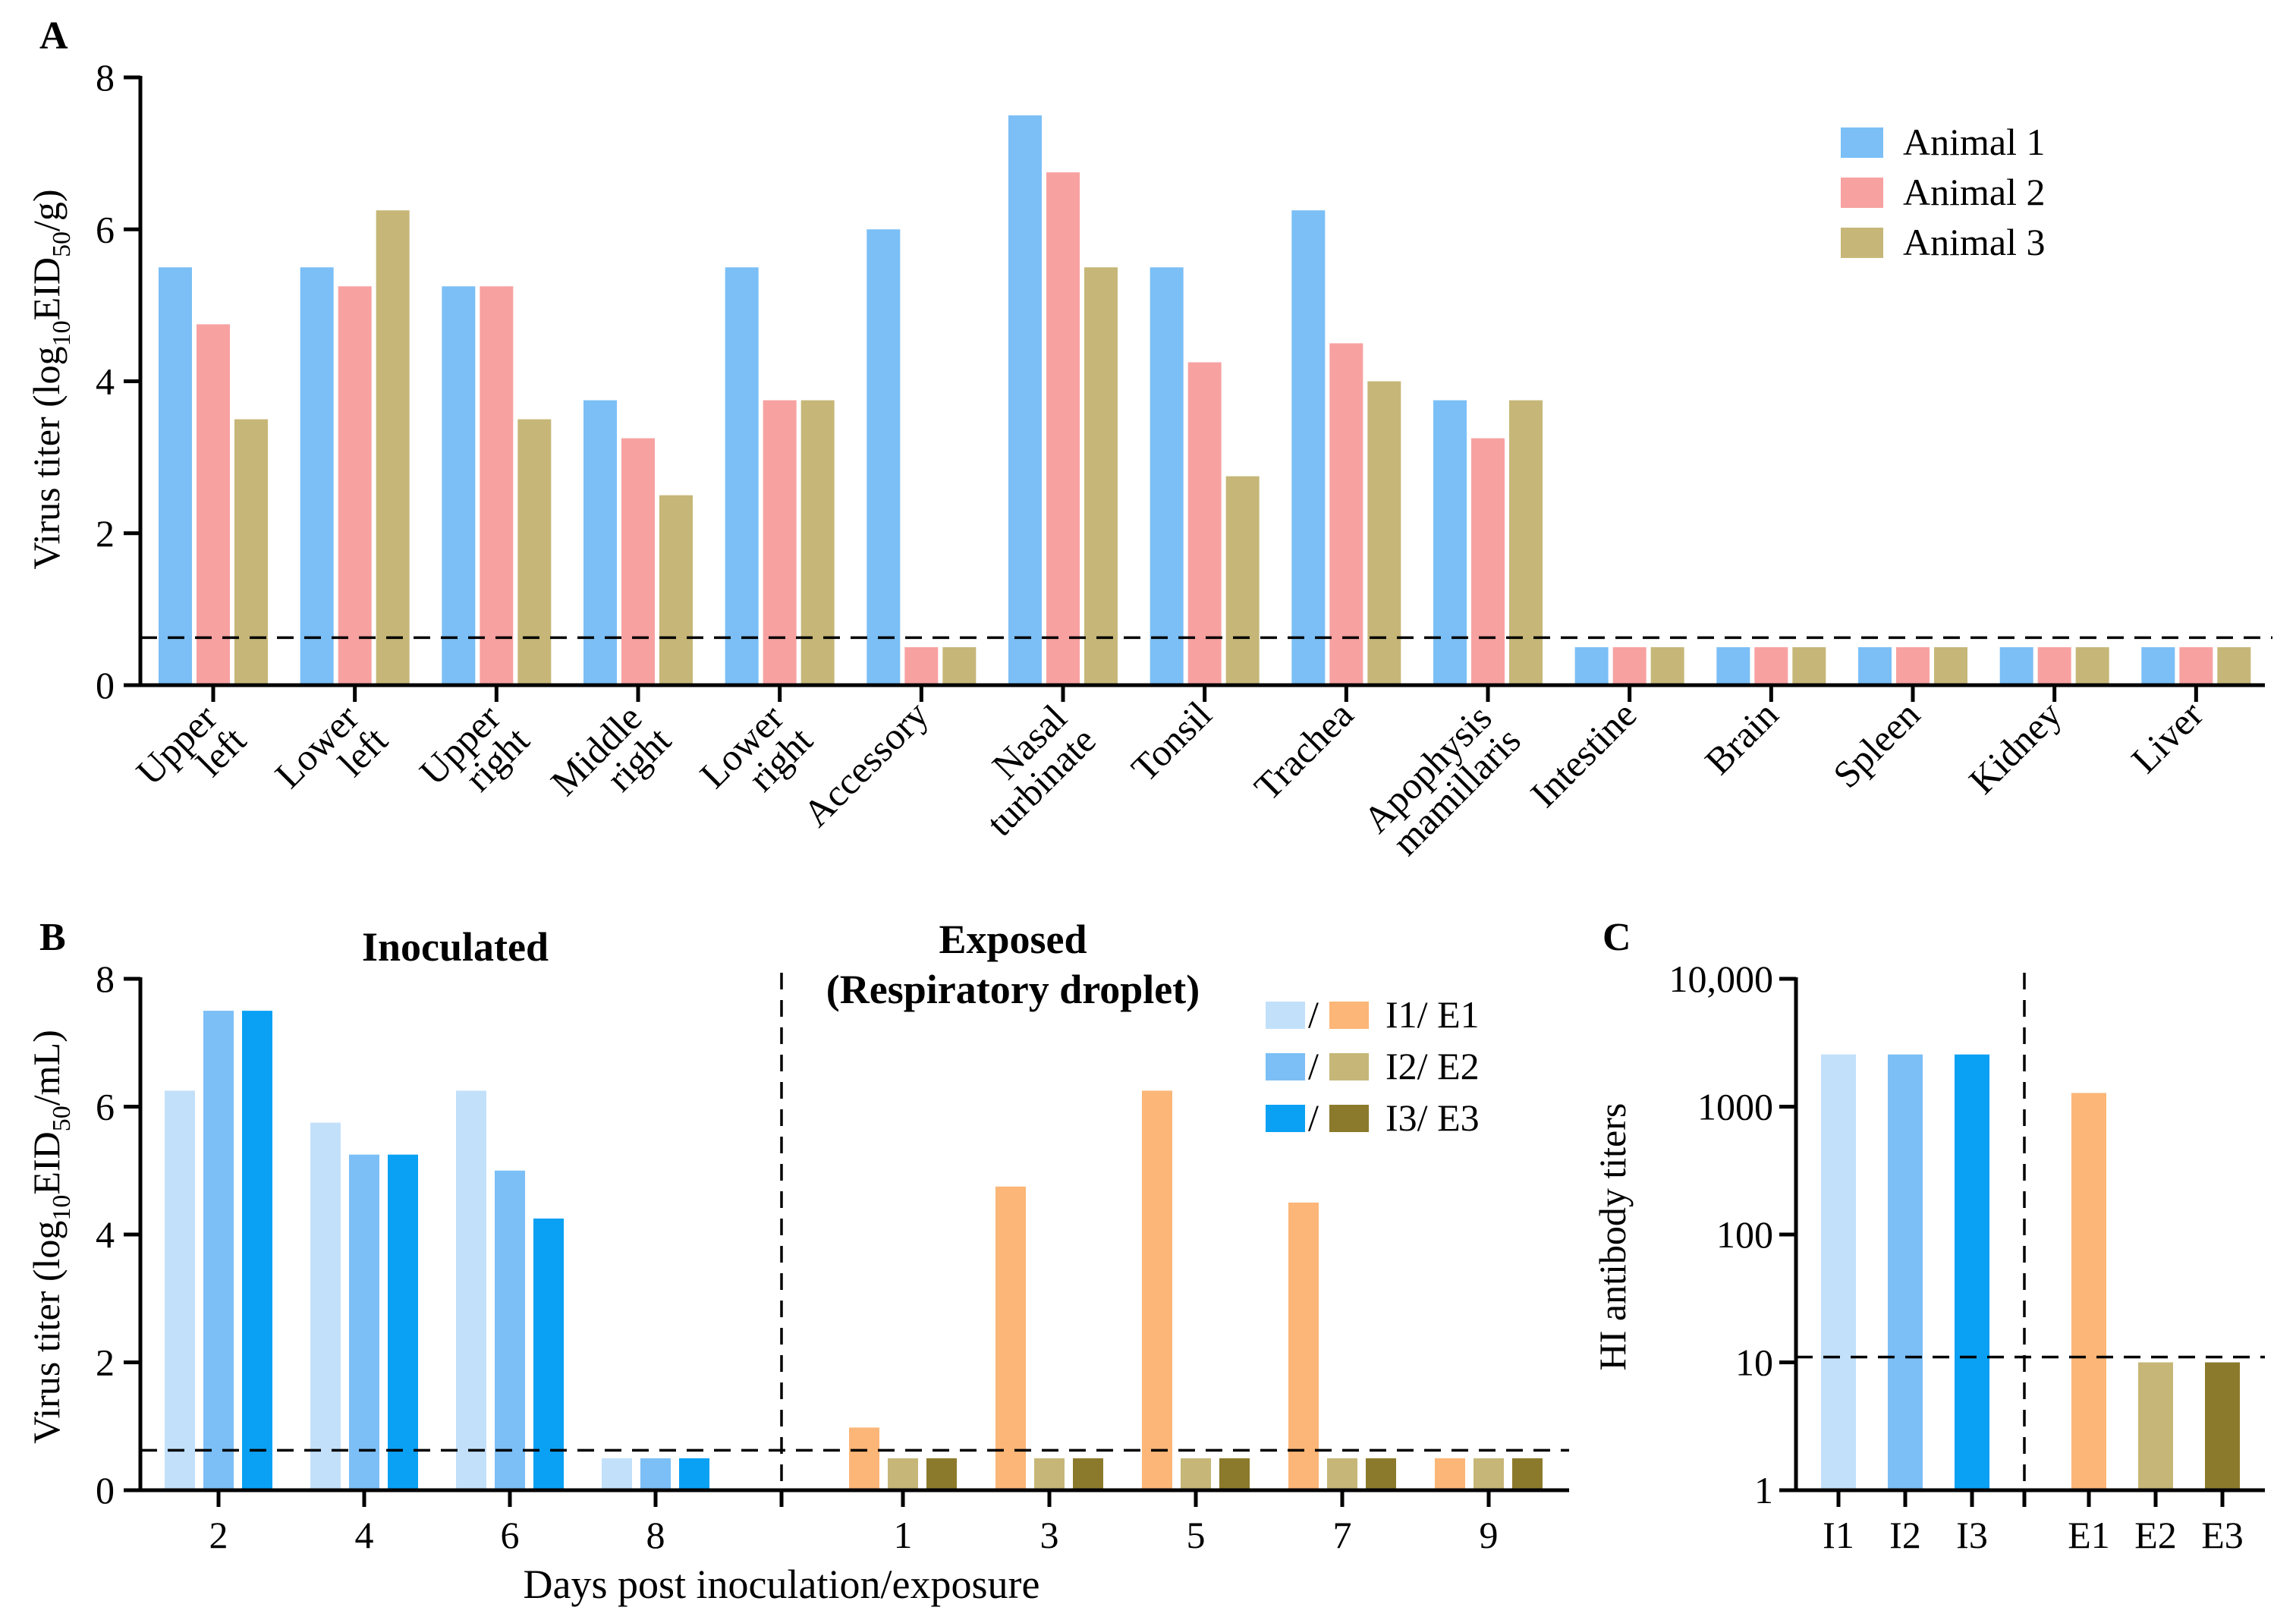  What do you see at coordinates (50, 379) in the screenshot?
I see `chart-a-y-axis-label: Virus titer (log10EID50/g)` at bounding box center [50, 379].